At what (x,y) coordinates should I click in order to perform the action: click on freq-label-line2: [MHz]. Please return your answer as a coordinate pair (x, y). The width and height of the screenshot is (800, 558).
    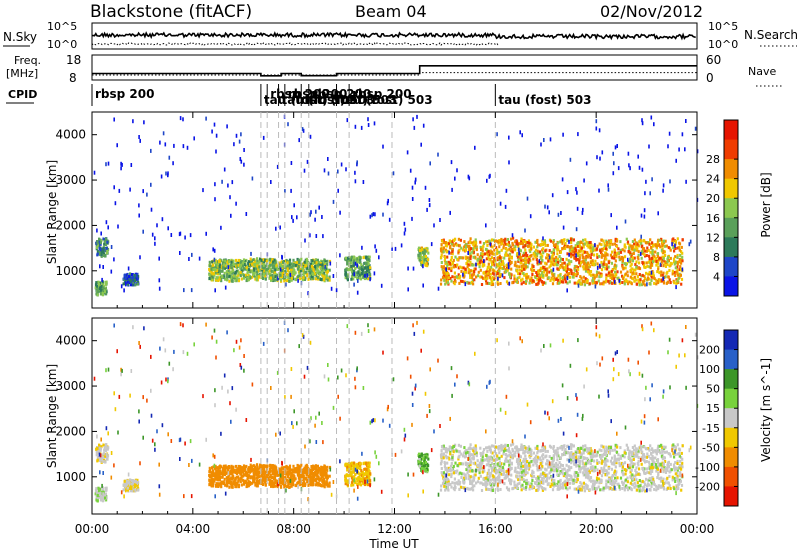
    Looking at the image, I should click on (22, 73).